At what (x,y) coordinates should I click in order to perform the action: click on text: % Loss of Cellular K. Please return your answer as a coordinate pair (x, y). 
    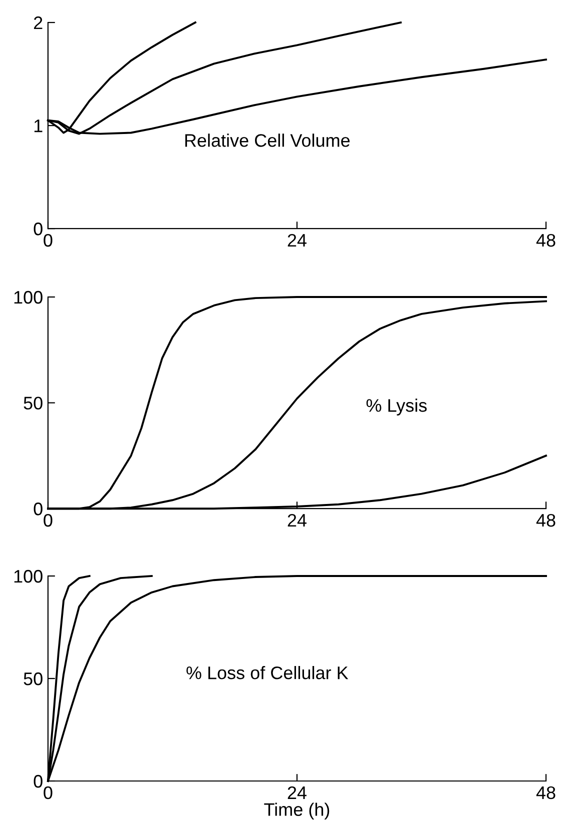
    Looking at the image, I should click on (267, 673).